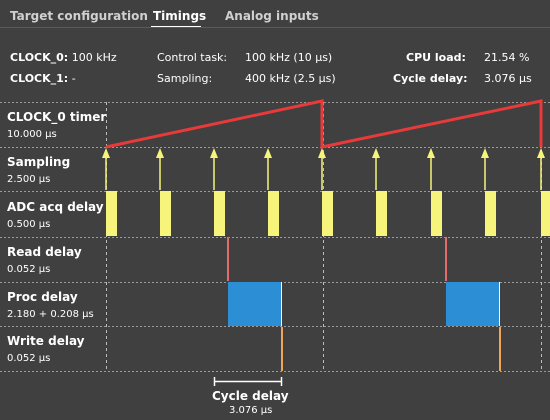 The width and height of the screenshot is (550, 420). Describe the element at coordinates (324, 124) in the screenshot. I see `timer-sawtooth` at that location.